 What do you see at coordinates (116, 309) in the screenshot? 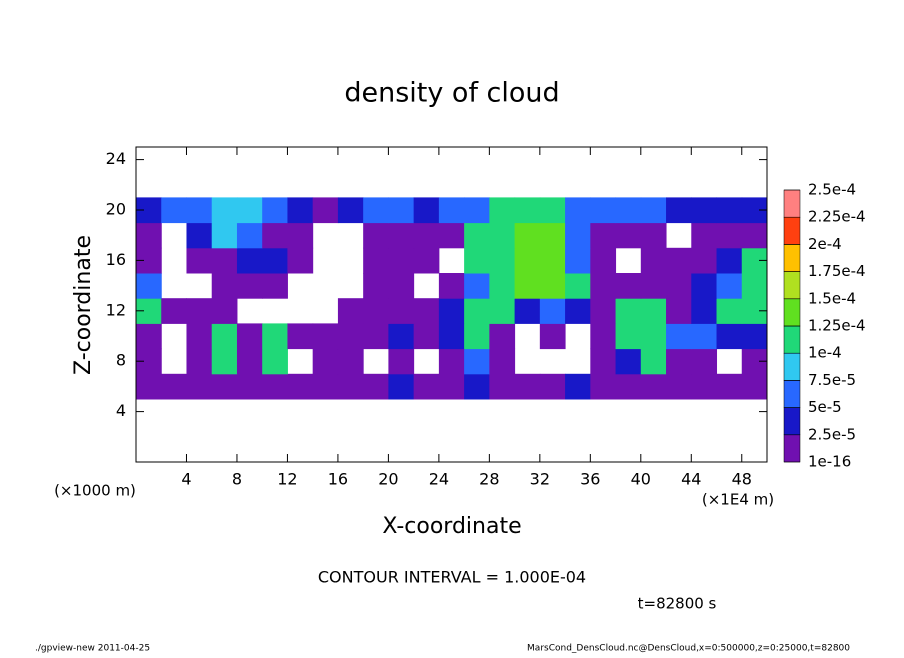
I see `y-tick-label: 12` at bounding box center [116, 309].